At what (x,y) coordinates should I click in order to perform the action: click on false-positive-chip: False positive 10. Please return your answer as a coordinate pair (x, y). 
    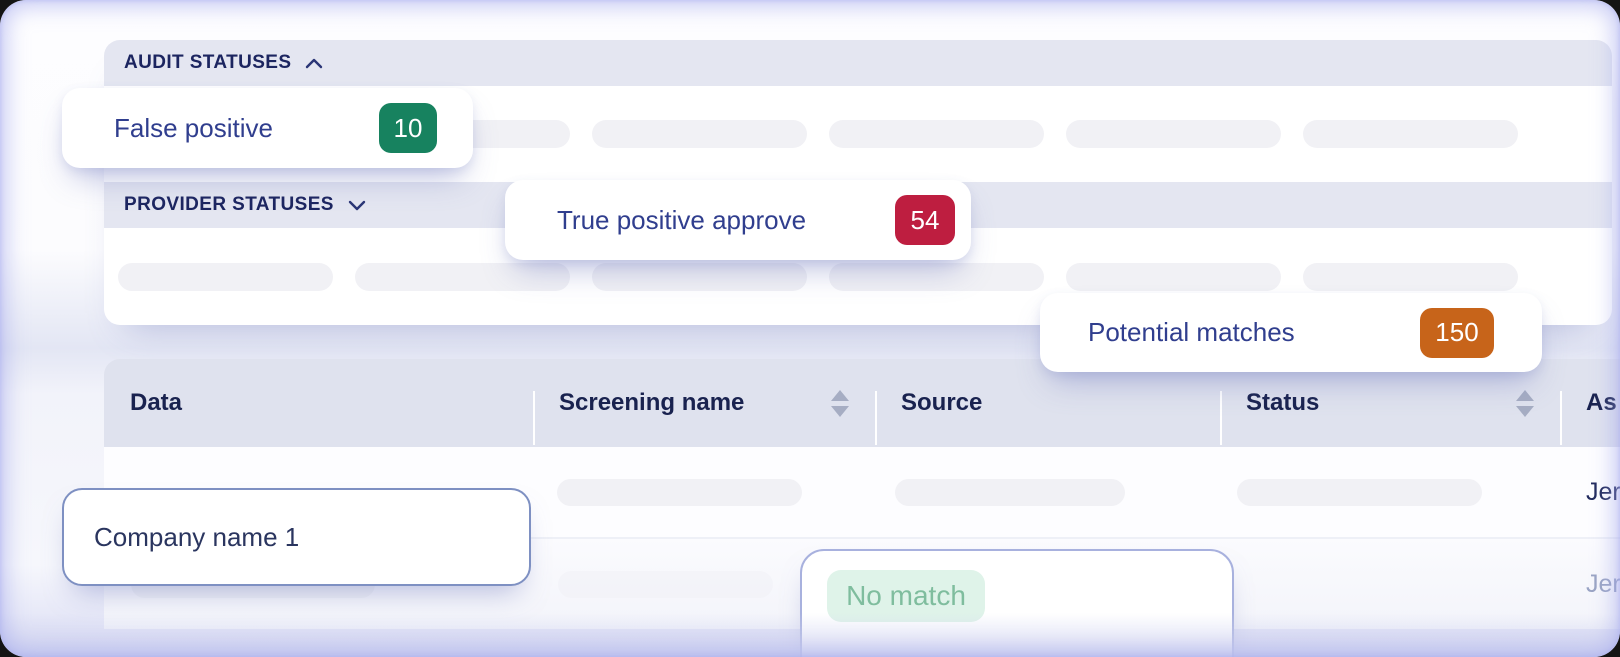
    Looking at the image, I should click on (267, 128).